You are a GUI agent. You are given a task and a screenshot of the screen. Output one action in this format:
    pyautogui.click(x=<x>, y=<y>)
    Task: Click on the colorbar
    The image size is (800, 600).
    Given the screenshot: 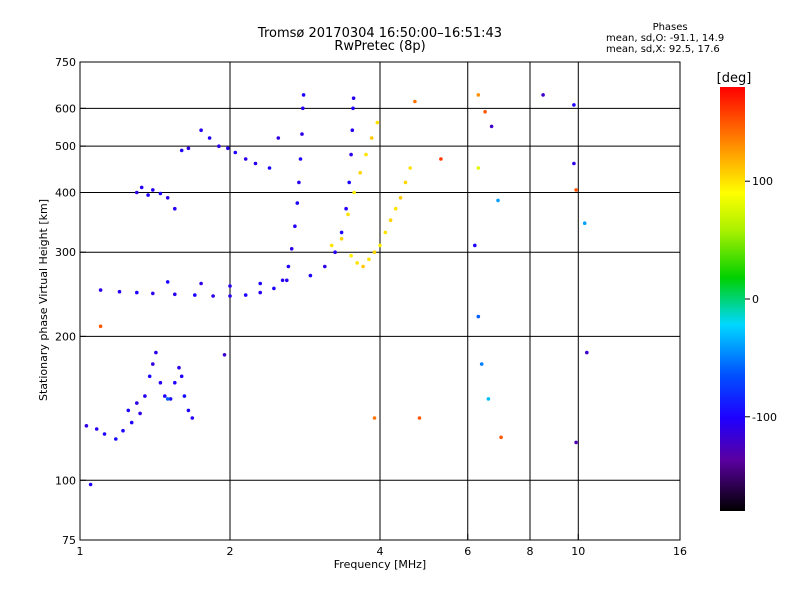 What is the action you would take?
    pyautogui.click(x=732, y=299)
    